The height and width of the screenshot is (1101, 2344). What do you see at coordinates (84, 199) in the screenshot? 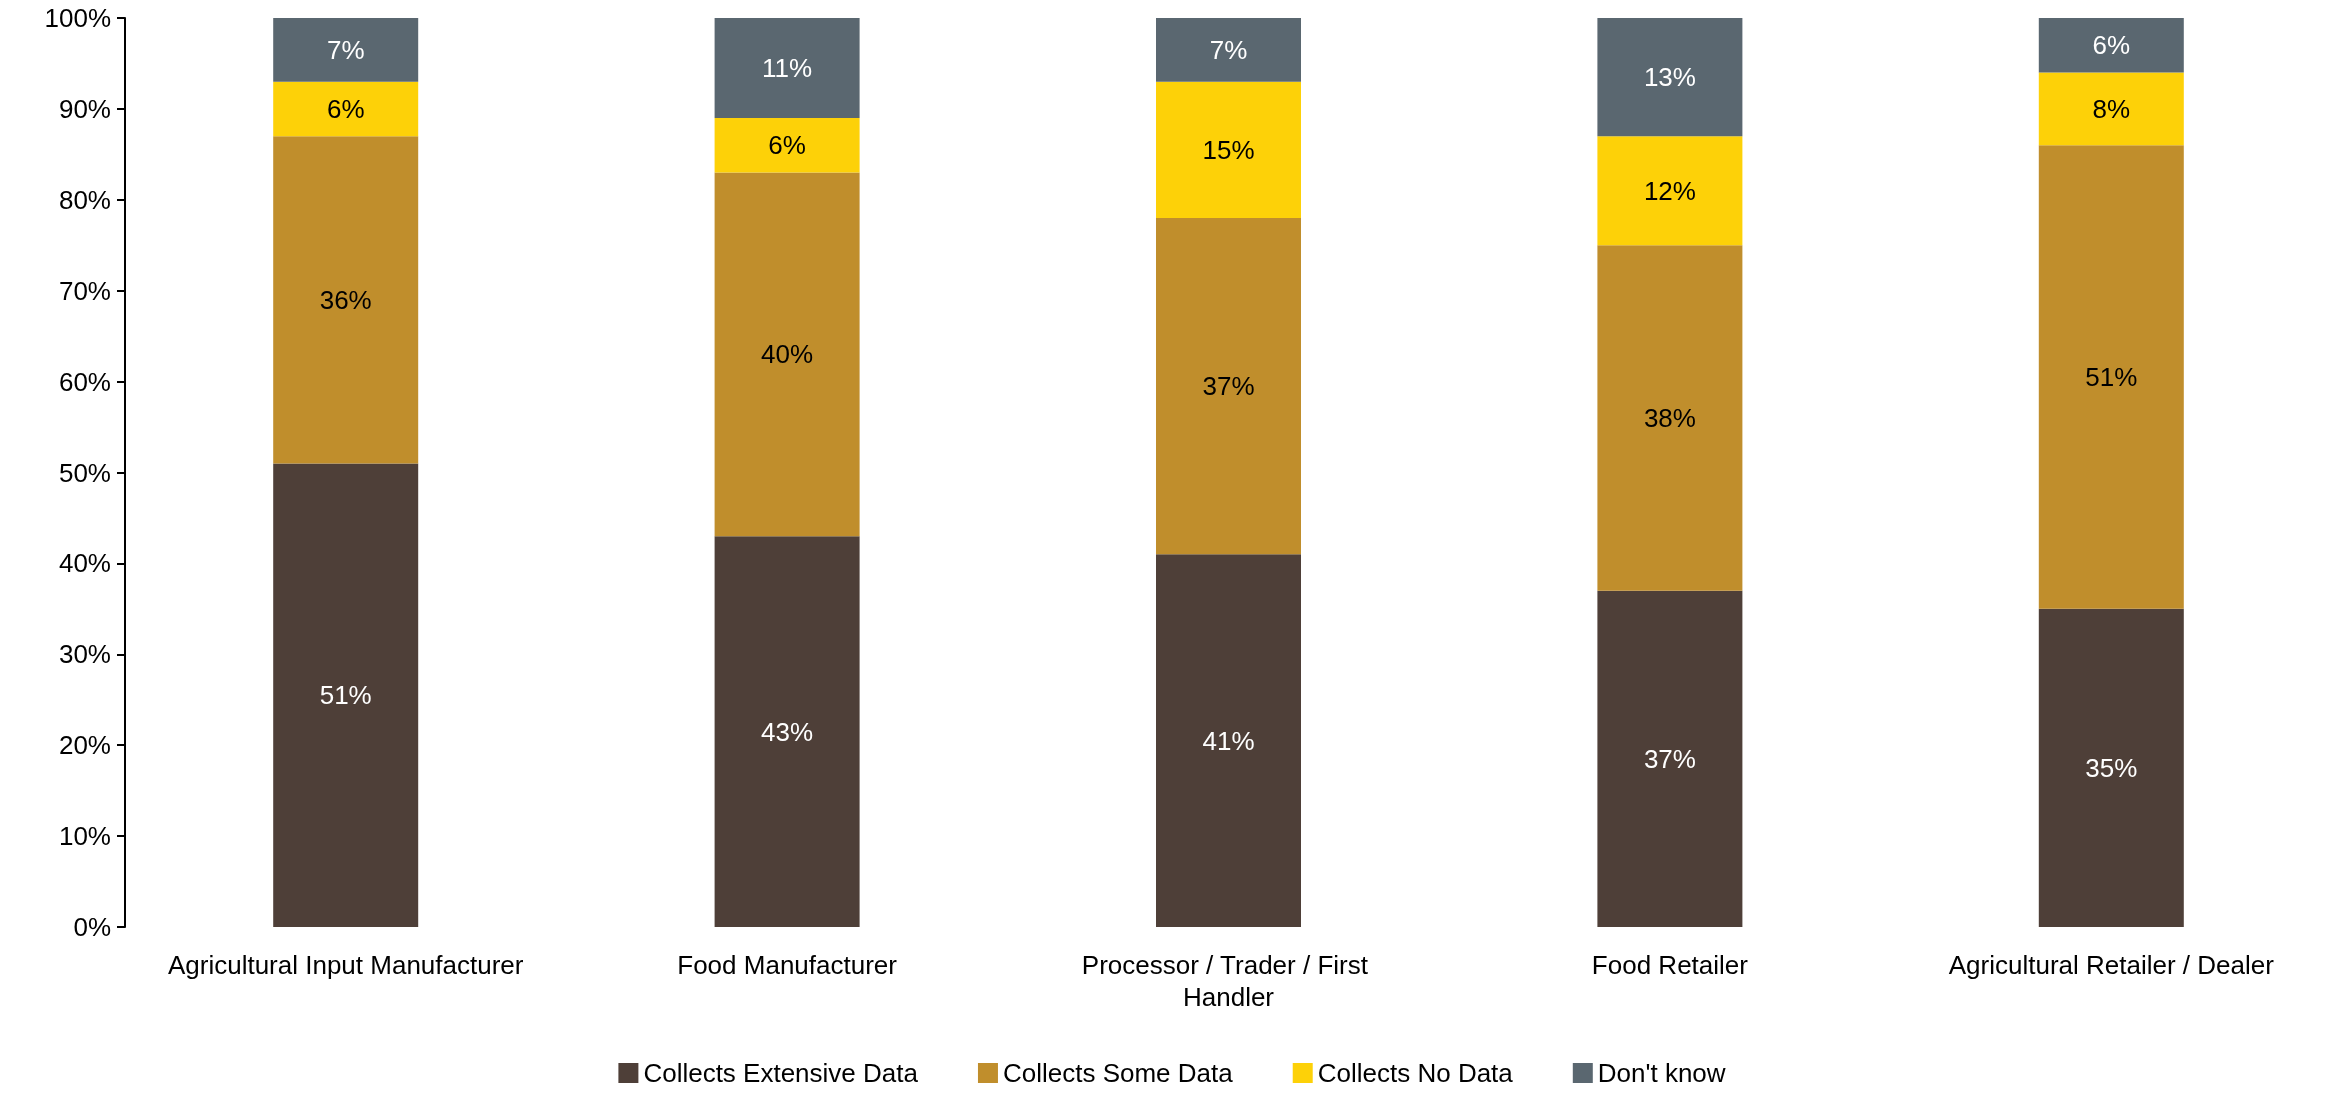
I see `y-tick-label: 80%` at bounding box center [84, 199].